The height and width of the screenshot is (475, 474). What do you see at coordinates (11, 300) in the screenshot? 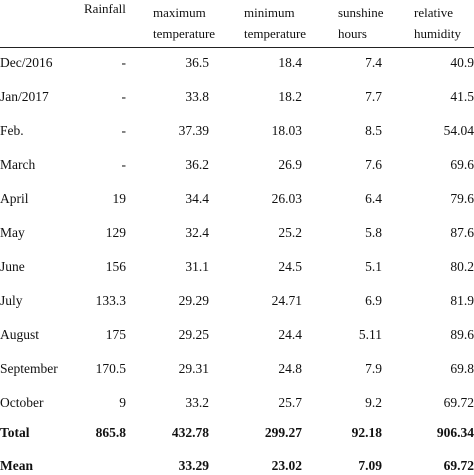
I see `table-row-7-label: July` at bounding box center [11, 300].